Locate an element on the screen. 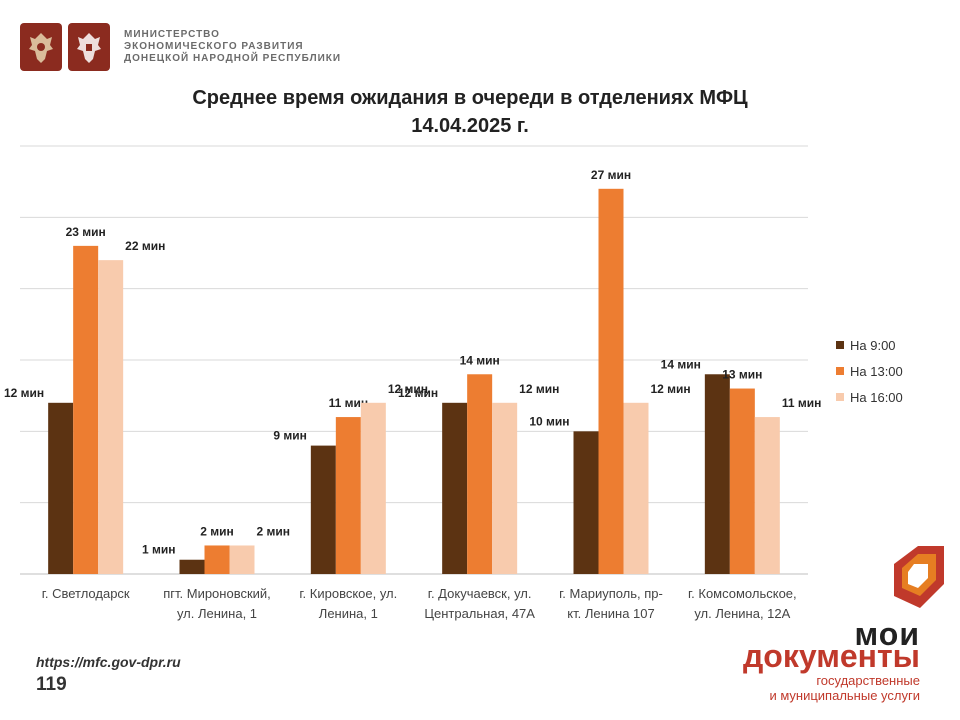  data-label: 23 мин is located at coordinates (86, 232).